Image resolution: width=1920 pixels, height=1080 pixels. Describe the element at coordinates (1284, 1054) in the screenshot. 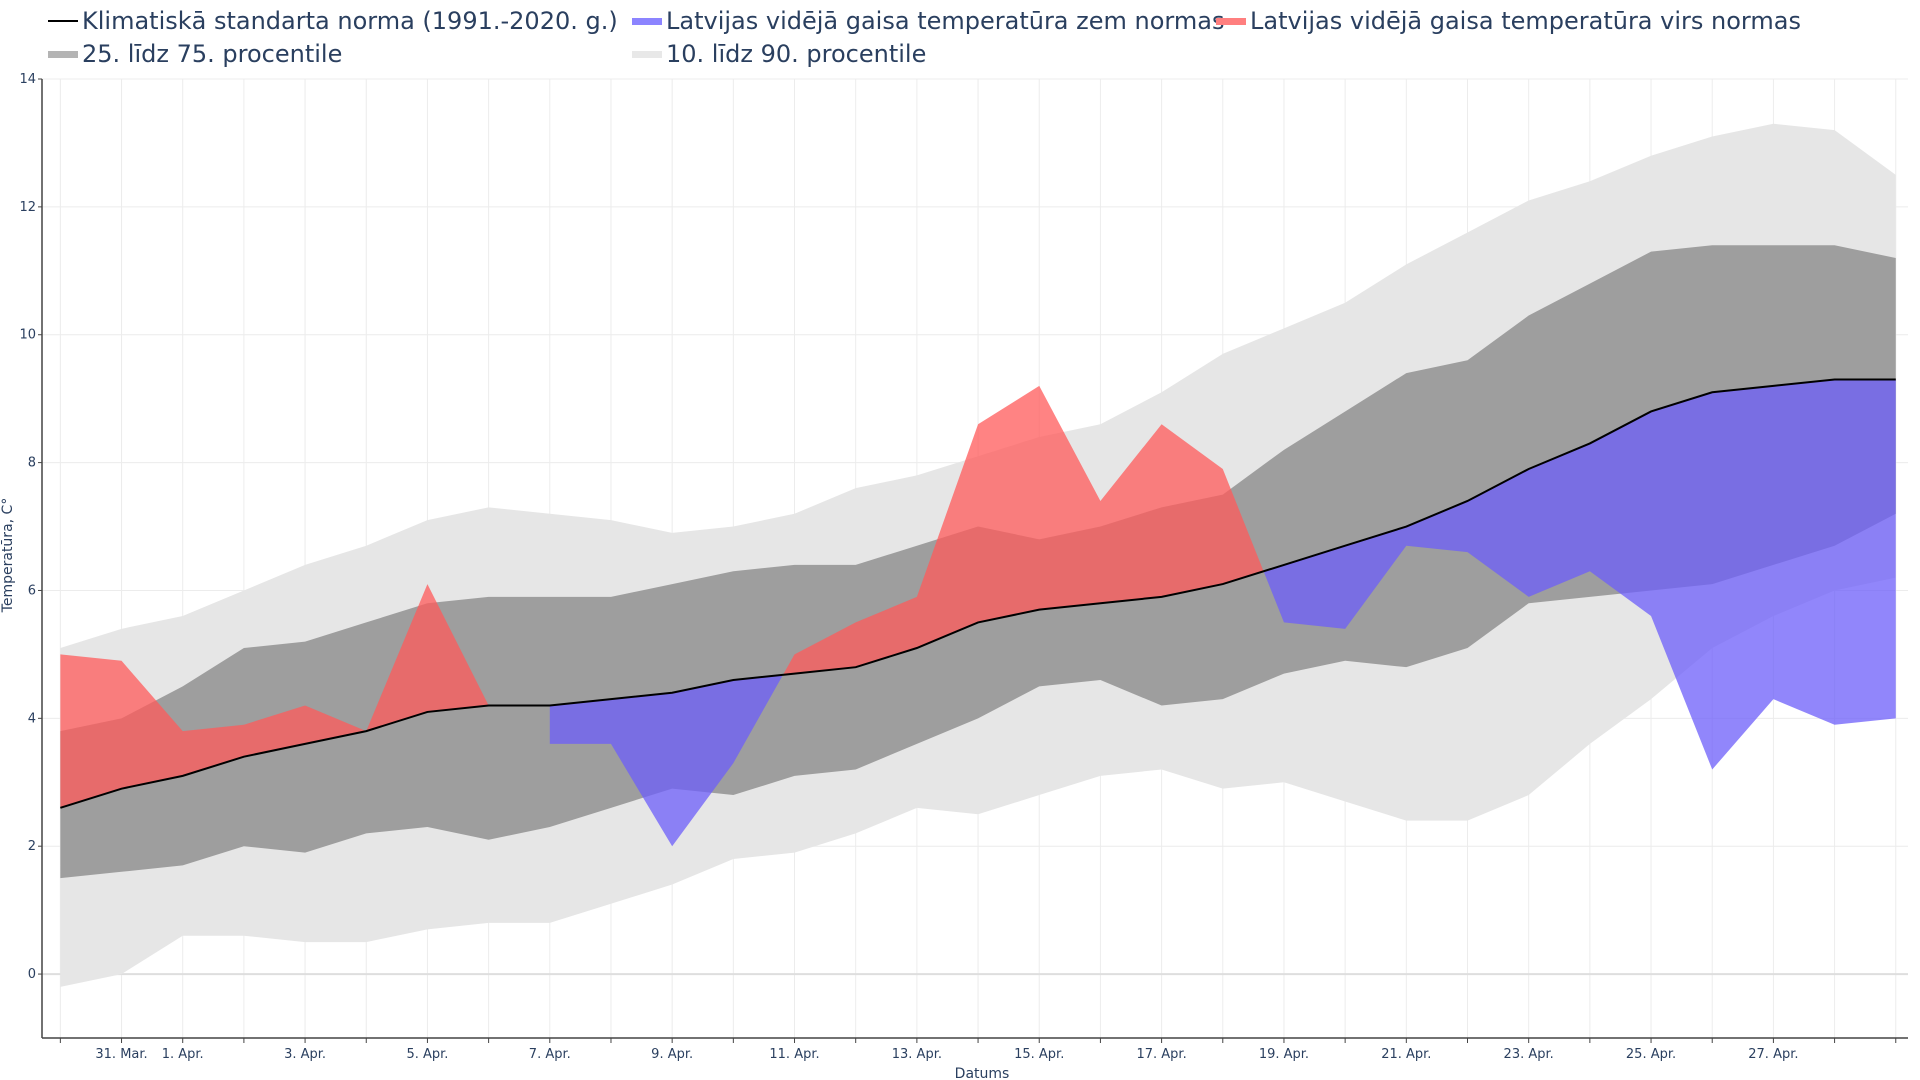

I see `x-tick-label: 19. Apr.` at that location.